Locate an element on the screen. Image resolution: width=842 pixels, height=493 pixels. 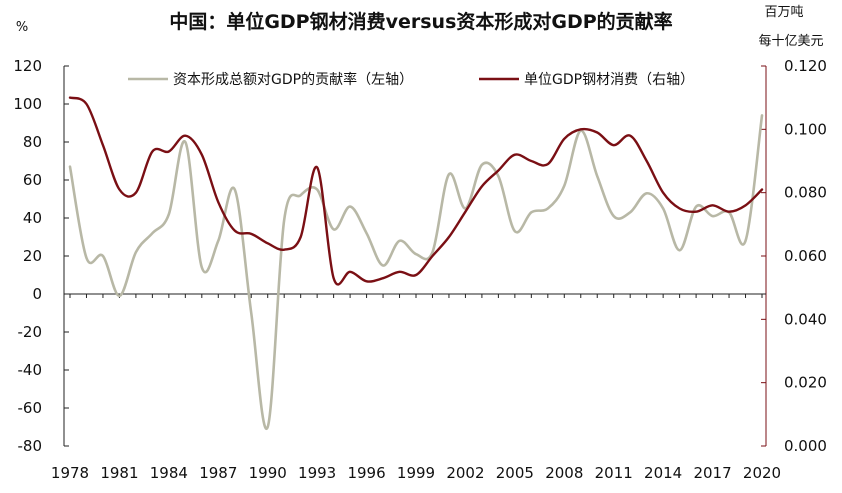
left-axis-tick-label: -40 is located at coordinates (30, 370).